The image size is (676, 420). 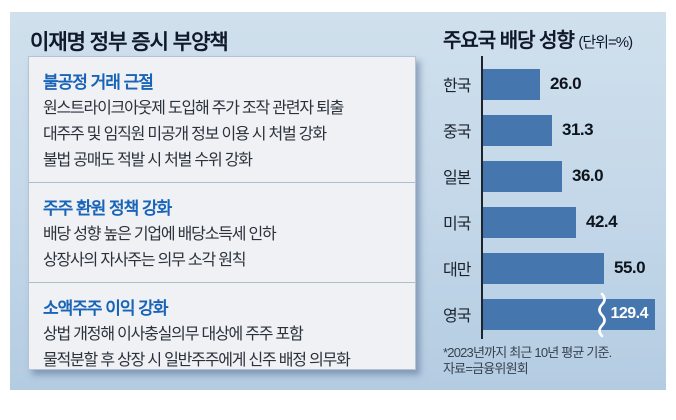 I want to click on footnote-source: 자료=금융위원회, so click(x=486, y=368).